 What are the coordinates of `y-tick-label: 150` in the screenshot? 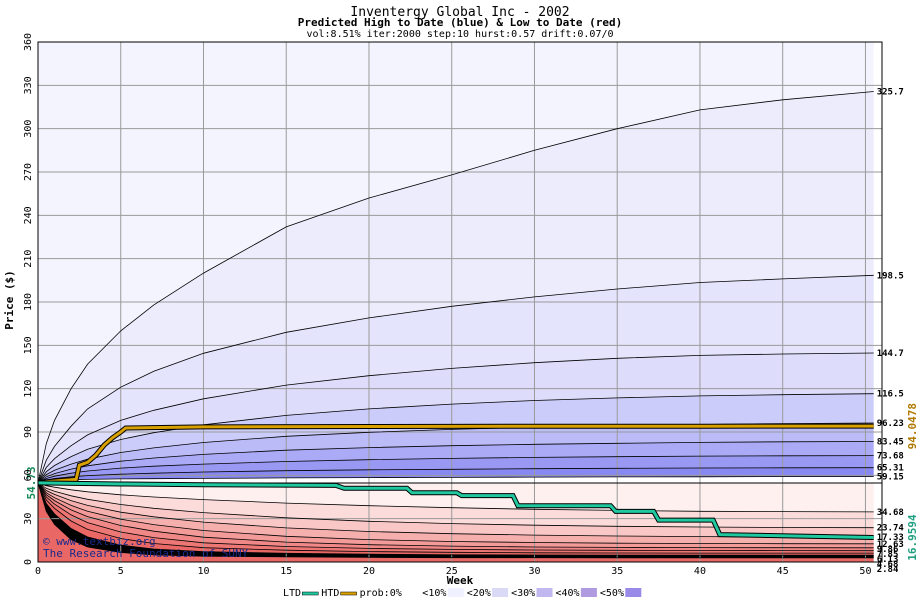 It's located at (28, 345).